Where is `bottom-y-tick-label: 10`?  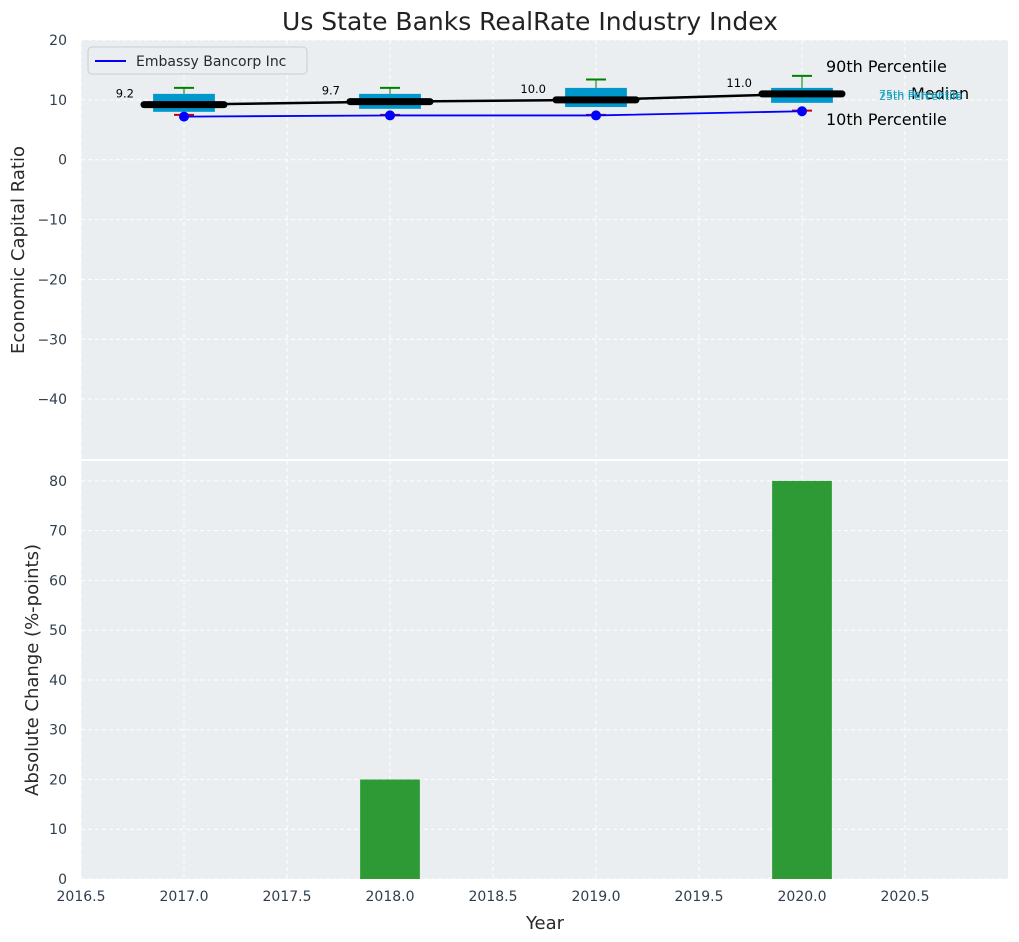
bottom-y-tick-label: 10 is located at coordinates (58, 830).